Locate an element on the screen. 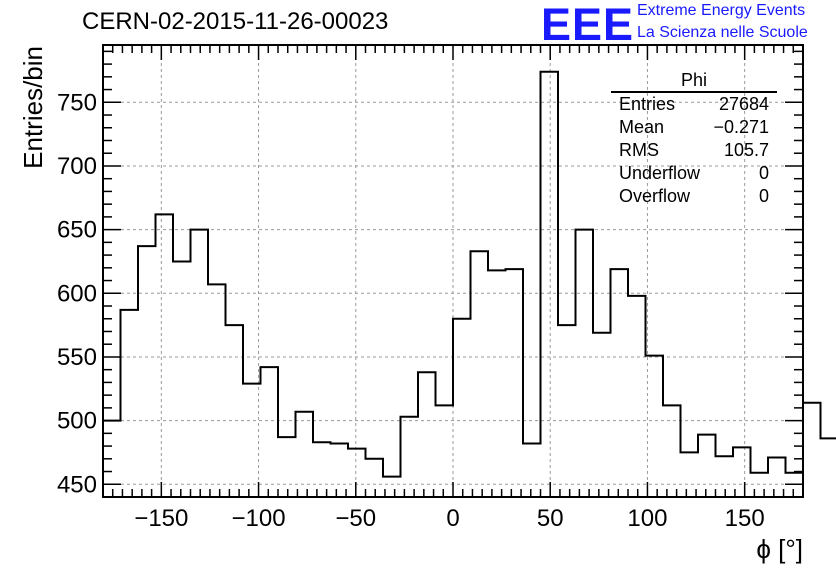  stats-row-underflow: Underflow 0 is located at coordinates (694, 173).